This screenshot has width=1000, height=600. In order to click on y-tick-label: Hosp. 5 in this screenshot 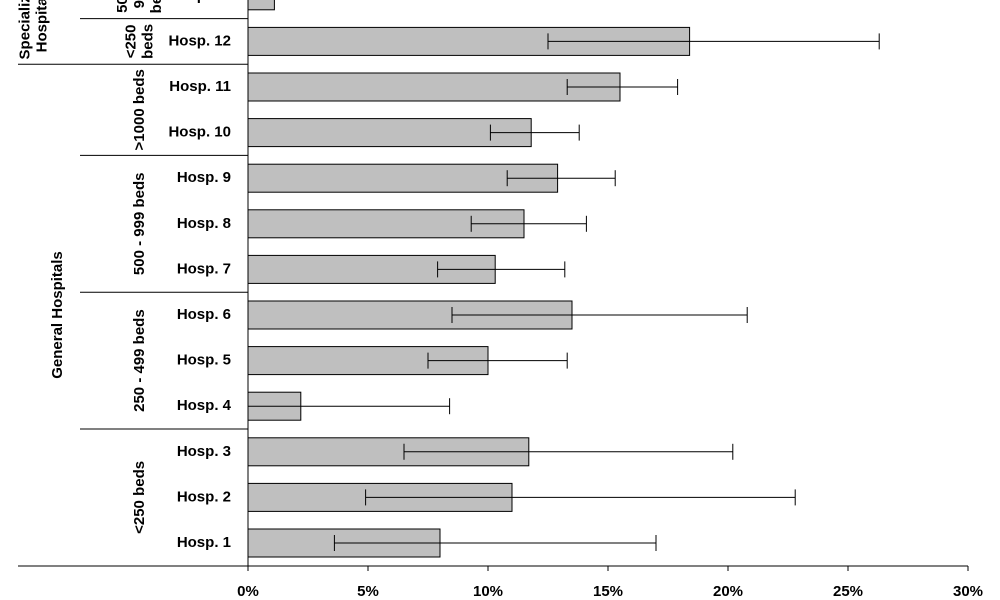, I will do `click(204, 360)`.